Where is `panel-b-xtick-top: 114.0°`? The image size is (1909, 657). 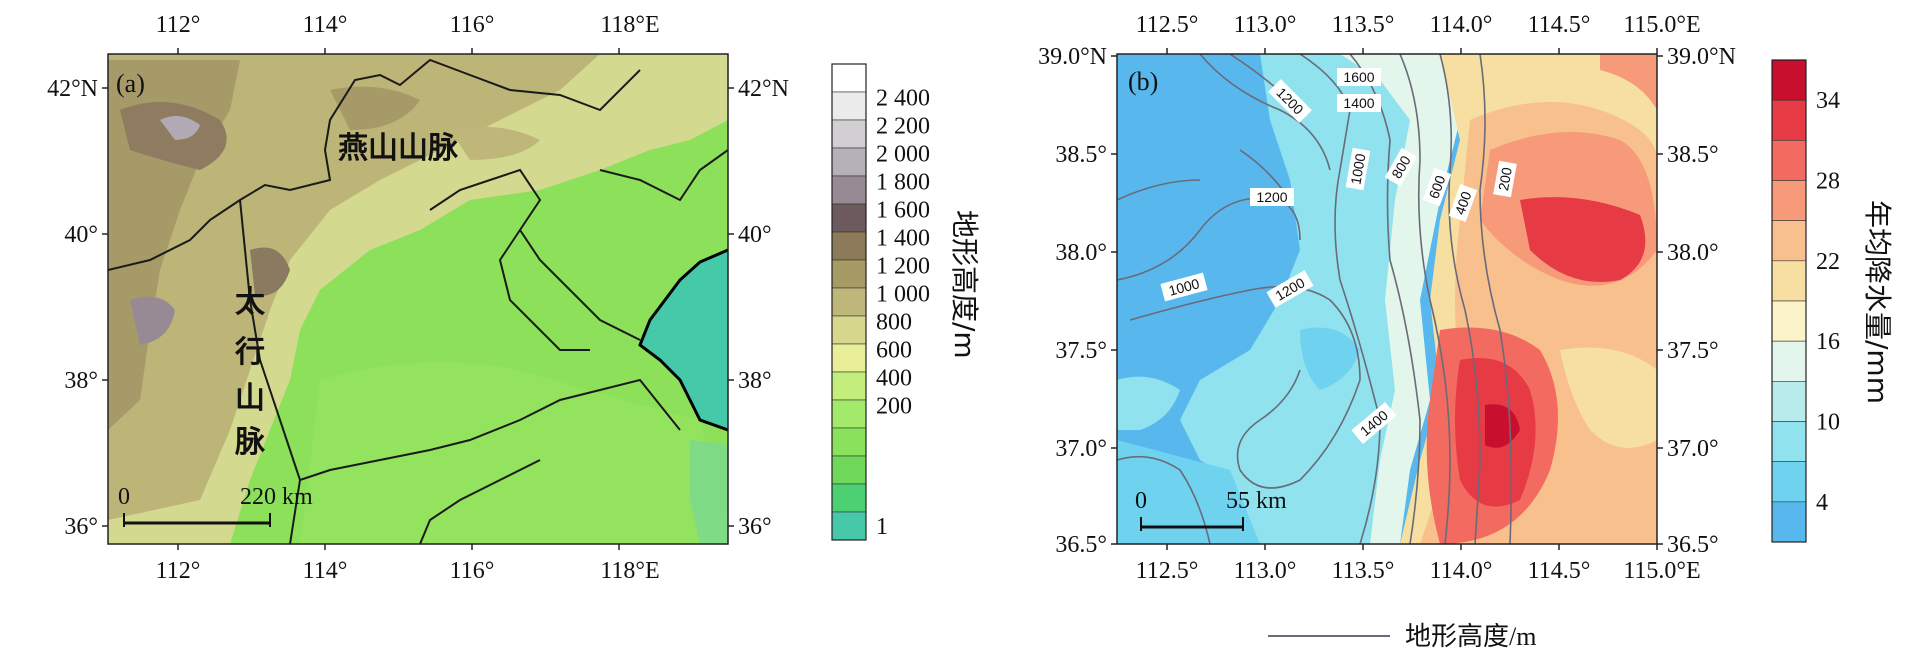
panel-b-xtick-top: 114.0° is located at coordinates (1461, 25).